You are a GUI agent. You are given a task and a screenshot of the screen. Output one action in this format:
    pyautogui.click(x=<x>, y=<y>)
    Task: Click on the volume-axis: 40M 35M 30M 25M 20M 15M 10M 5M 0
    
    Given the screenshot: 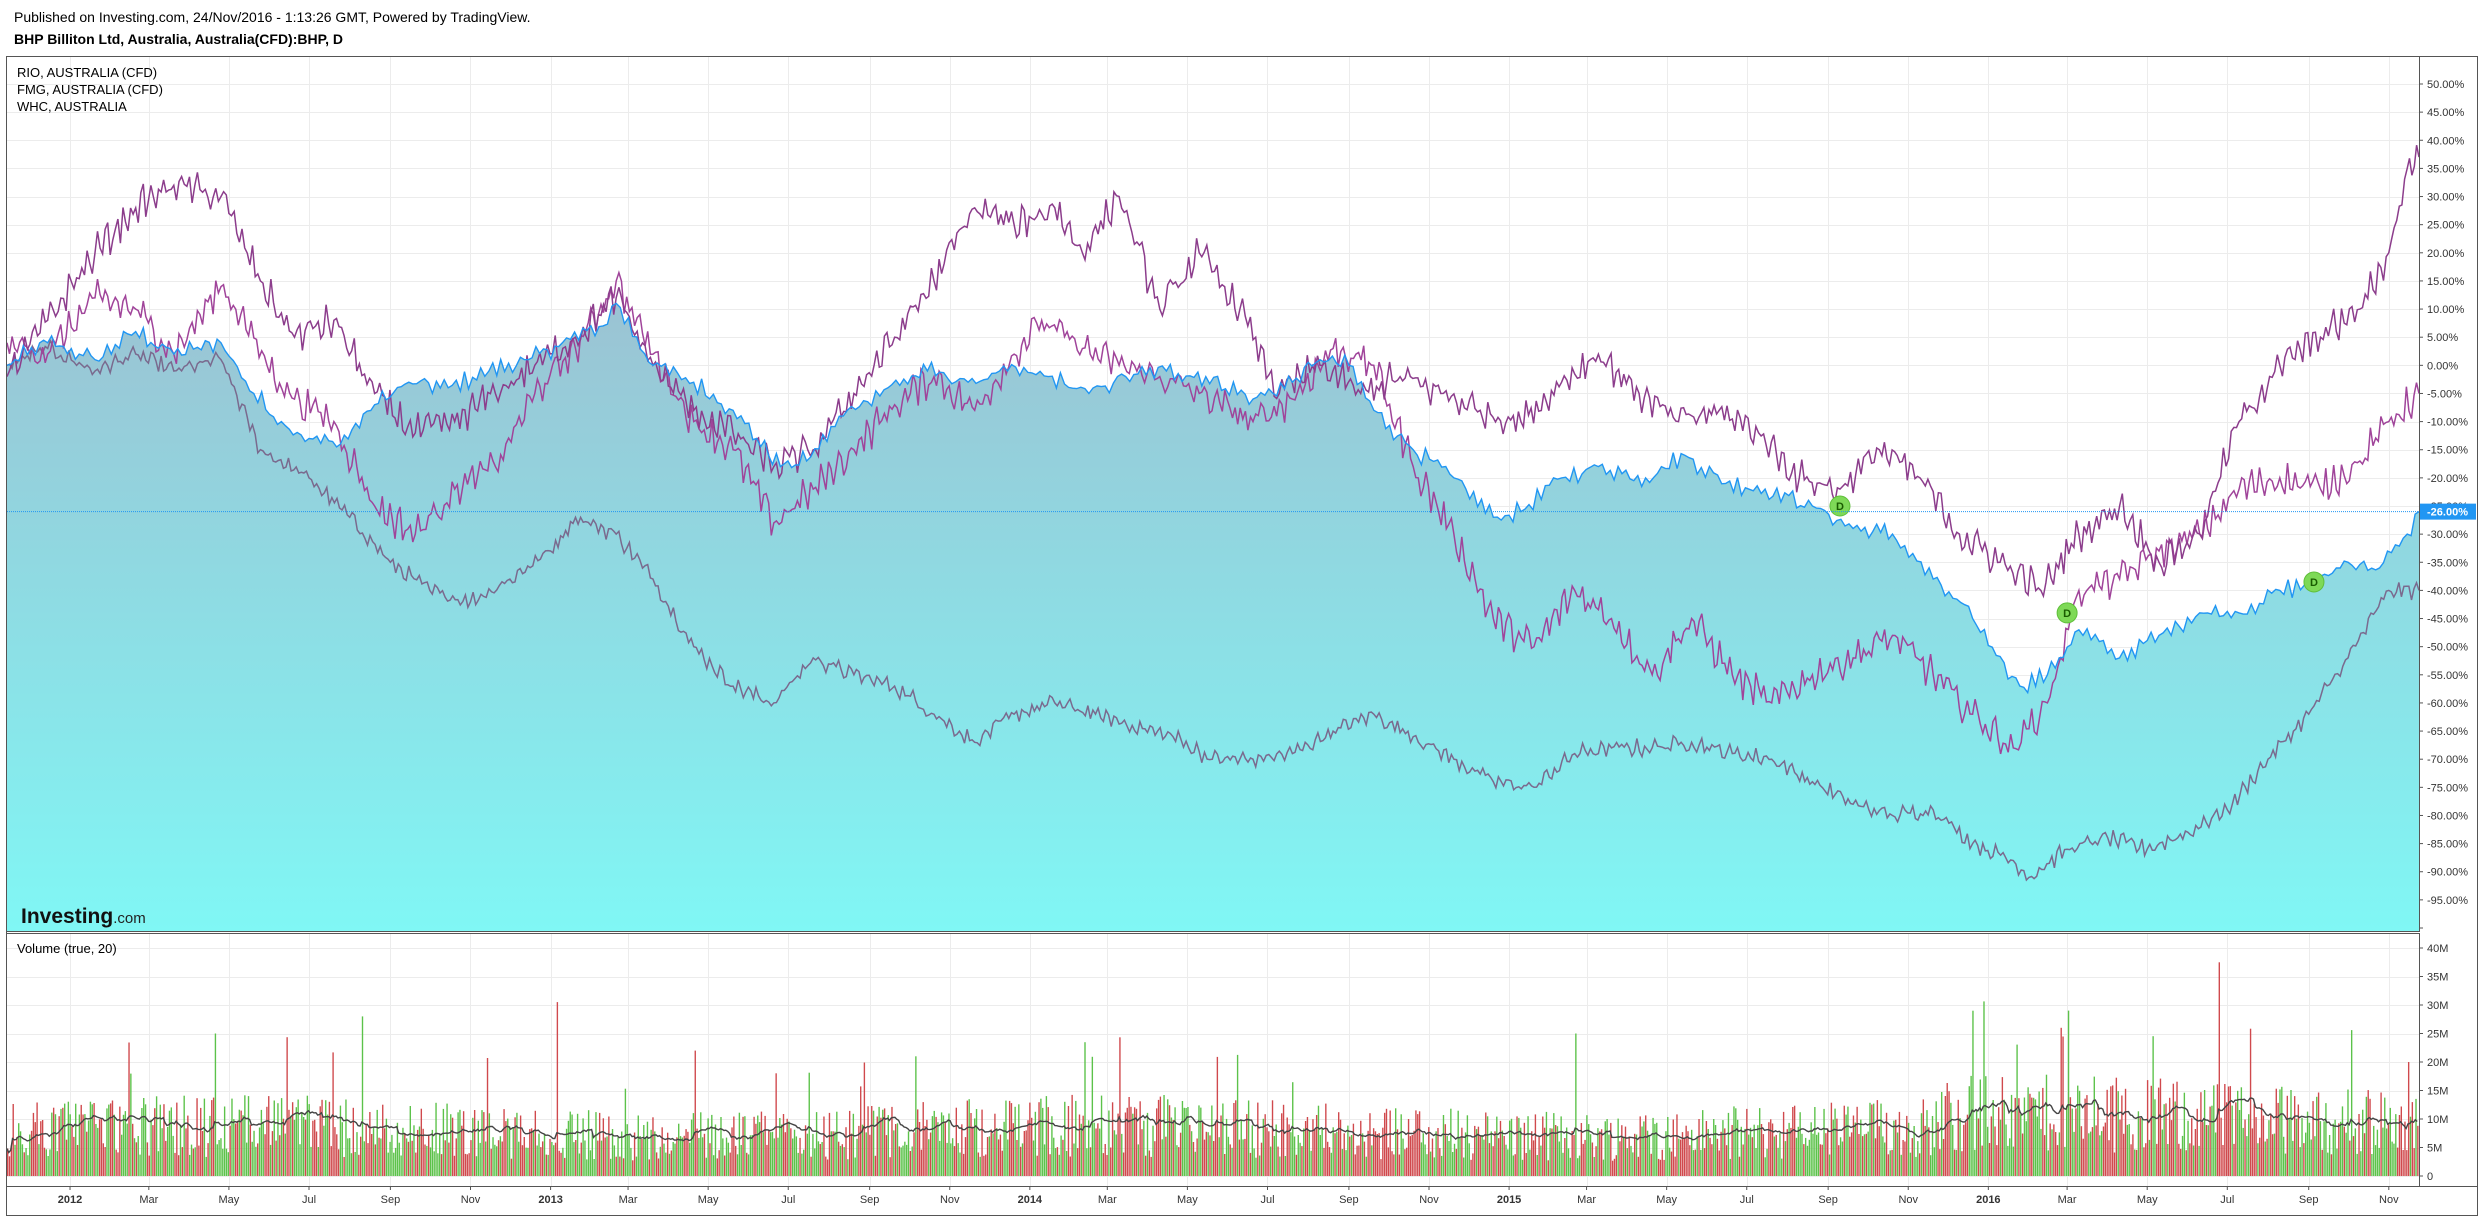 What is the action you would take?
    pyautogui.click(x=2433, y=1063)
    